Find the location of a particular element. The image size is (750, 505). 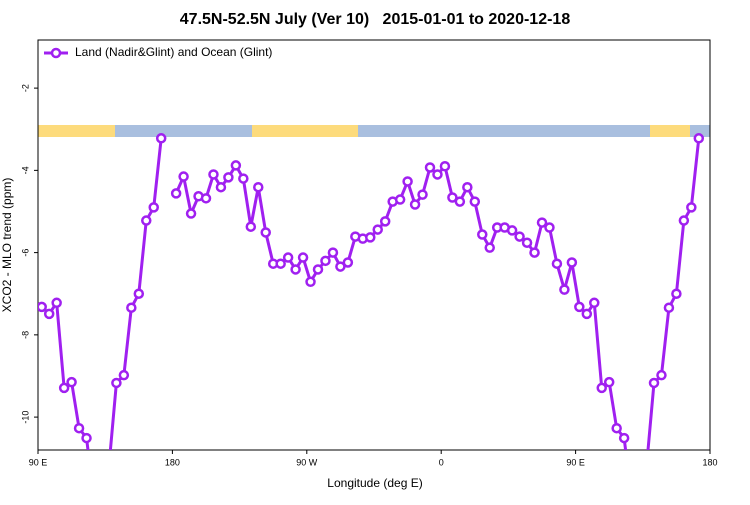

y-tick-label: -4 is located at coordinates (25, 170).